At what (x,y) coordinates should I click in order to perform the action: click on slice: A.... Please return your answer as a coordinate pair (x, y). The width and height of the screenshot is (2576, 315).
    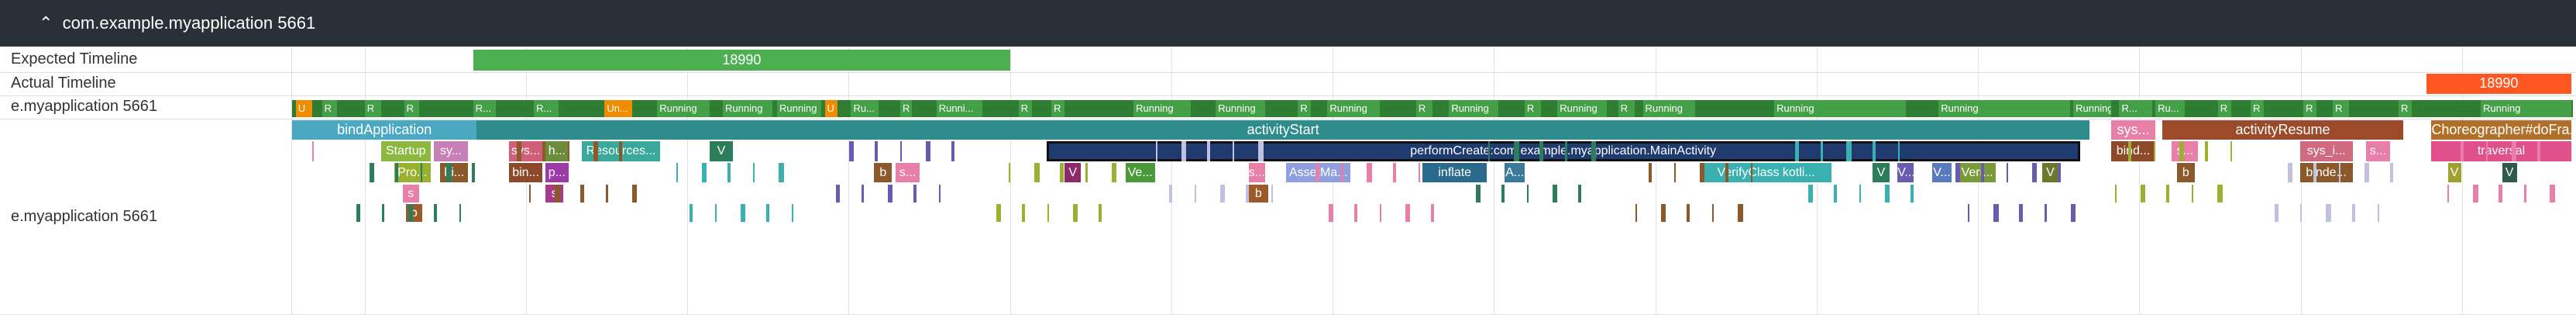
    Looking at the image, I should click on (1515, 172).